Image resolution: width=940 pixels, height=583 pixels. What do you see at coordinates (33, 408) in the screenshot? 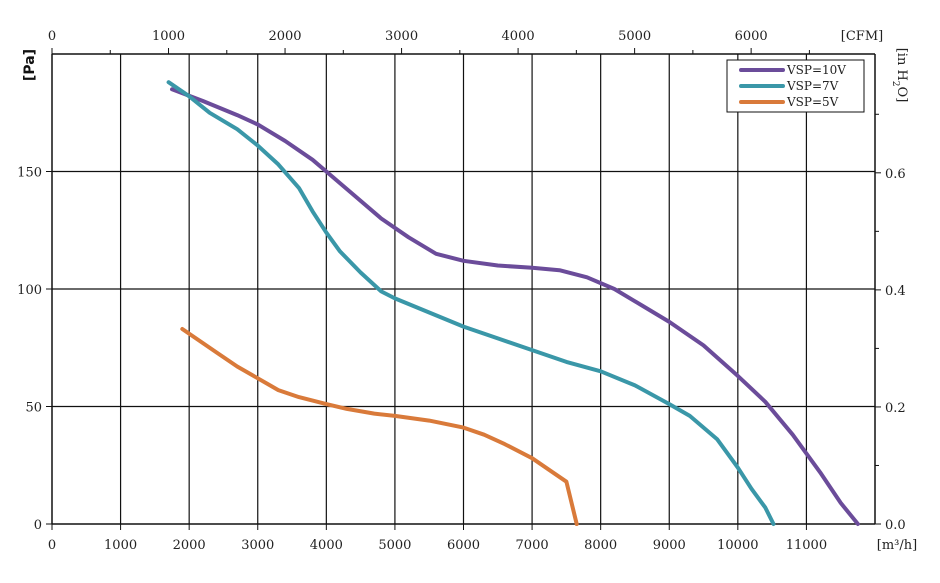
I see `left-tick-label: 50` at bounding box center [33, 408].